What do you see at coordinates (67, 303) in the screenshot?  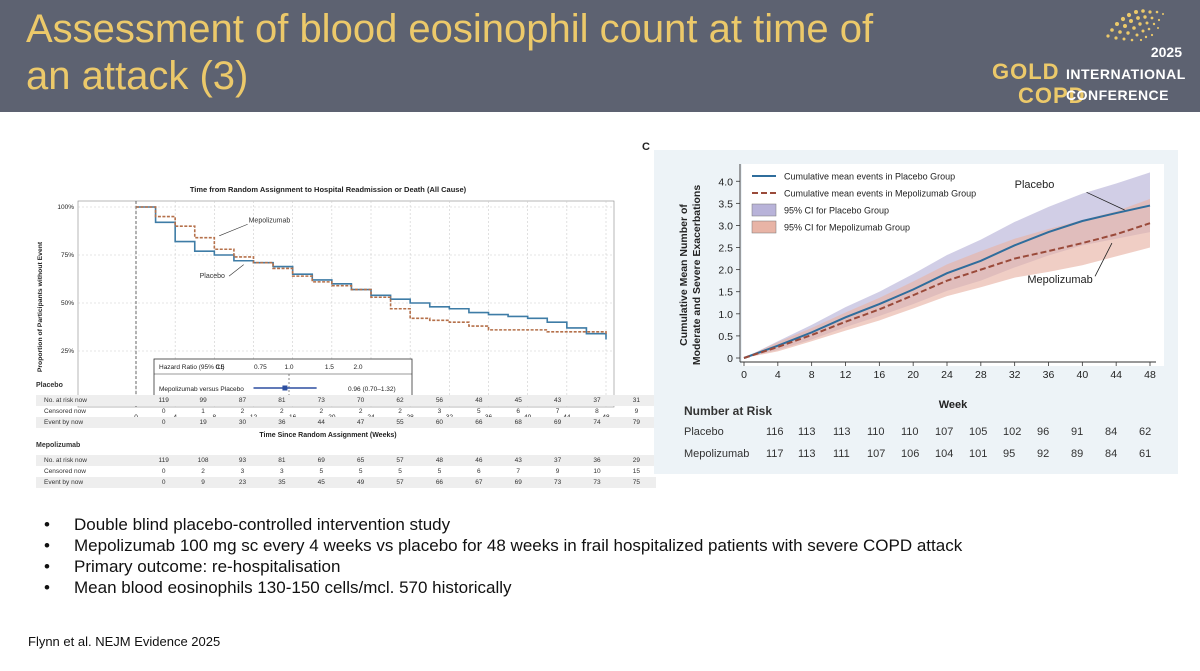 I see `km-ytick-label: 50%` at bounding box center [67, 303].